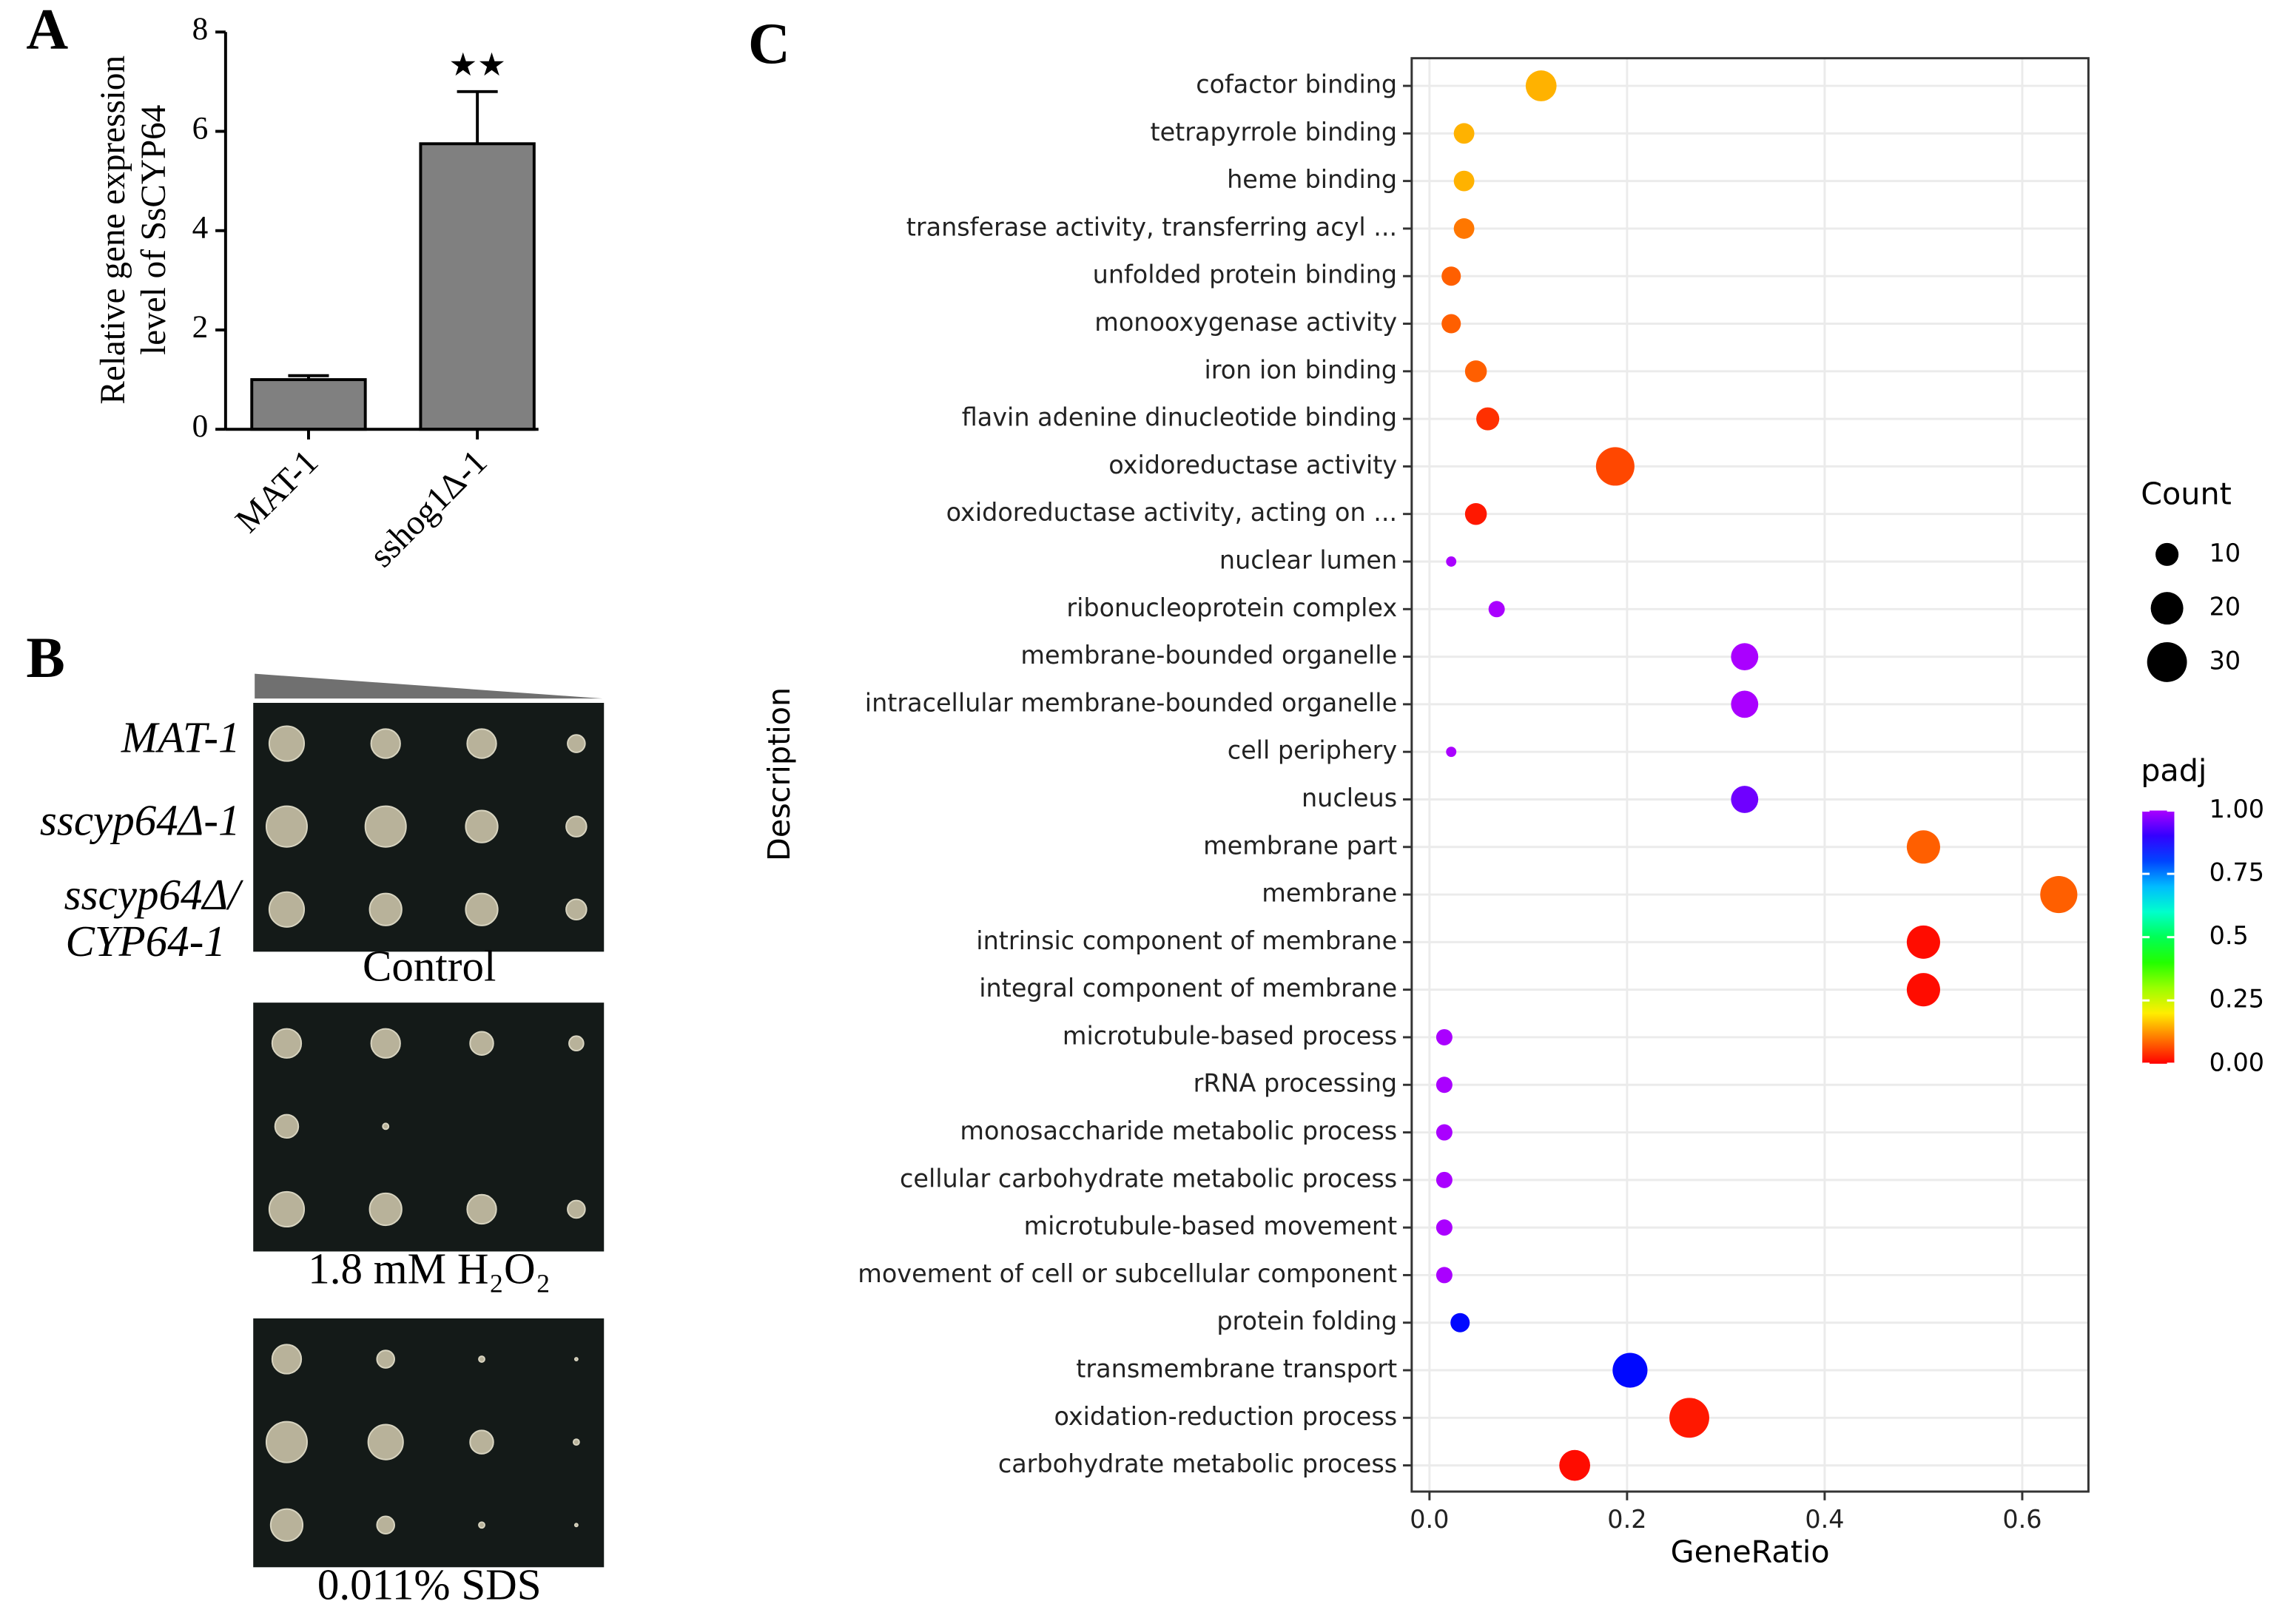 The width and height of the screenshot is (2282, 1624). Describe the element at coordinates (2236, 809) in the screenshot. I see `colorbar-label: 1.00` at that location.